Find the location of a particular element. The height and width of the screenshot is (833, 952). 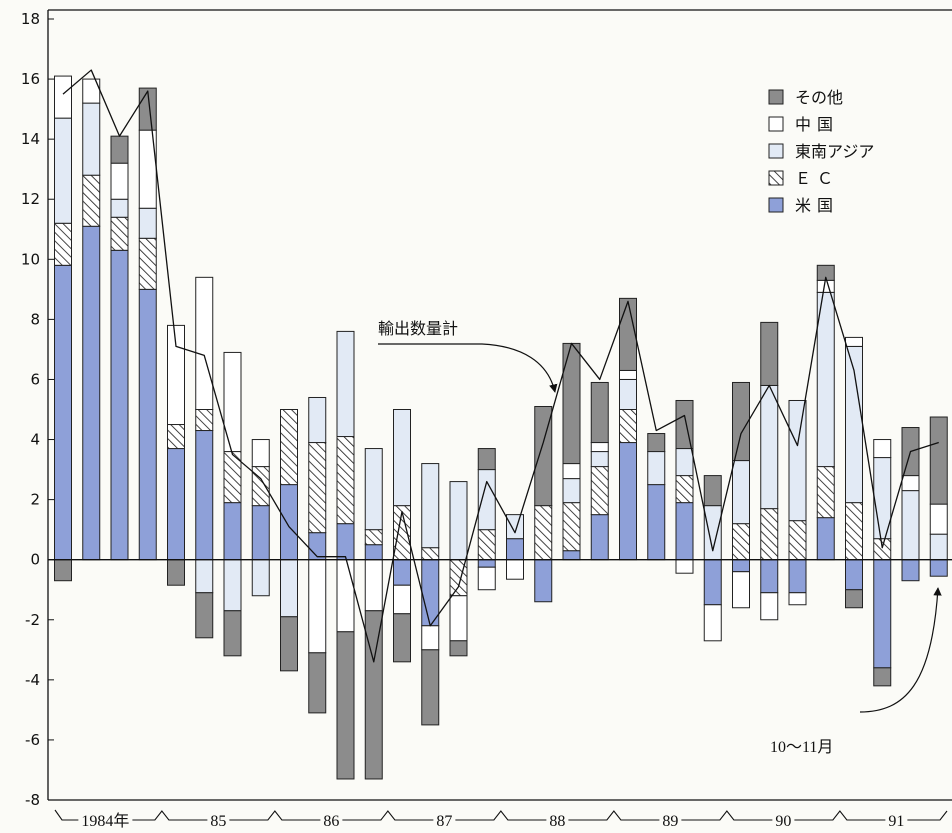

y-tick-label: -2 is located at coordinates (32, 620).